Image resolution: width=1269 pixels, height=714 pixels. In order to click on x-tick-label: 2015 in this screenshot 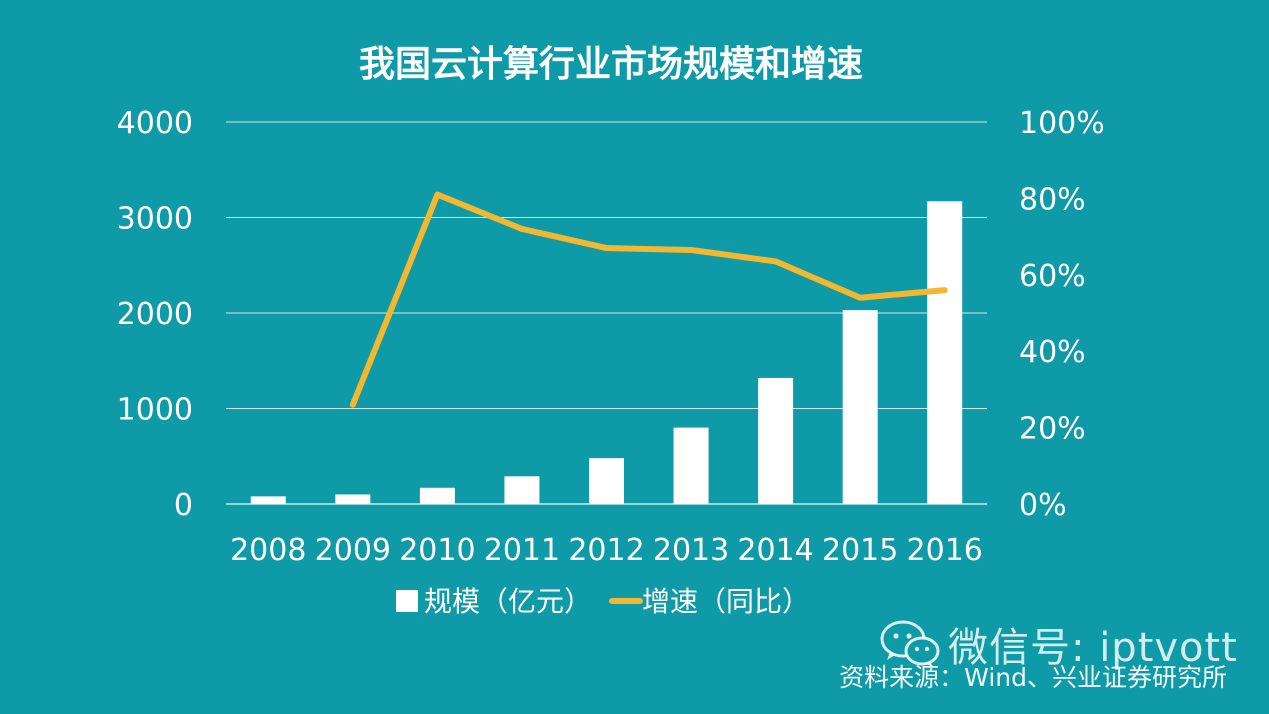, I will do `click(860, 550)`.